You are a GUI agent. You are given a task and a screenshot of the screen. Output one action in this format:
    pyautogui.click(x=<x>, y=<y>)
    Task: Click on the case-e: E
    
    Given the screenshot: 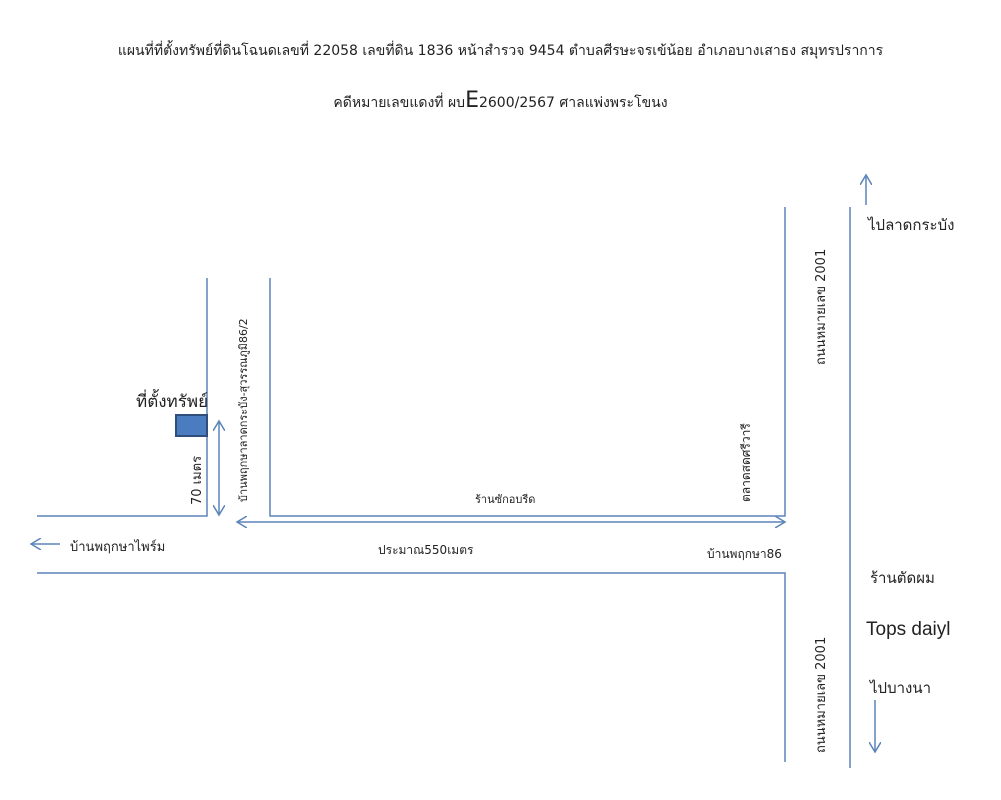 What is the action you would take?
    pyautogui.click(x=472, y=100)
    